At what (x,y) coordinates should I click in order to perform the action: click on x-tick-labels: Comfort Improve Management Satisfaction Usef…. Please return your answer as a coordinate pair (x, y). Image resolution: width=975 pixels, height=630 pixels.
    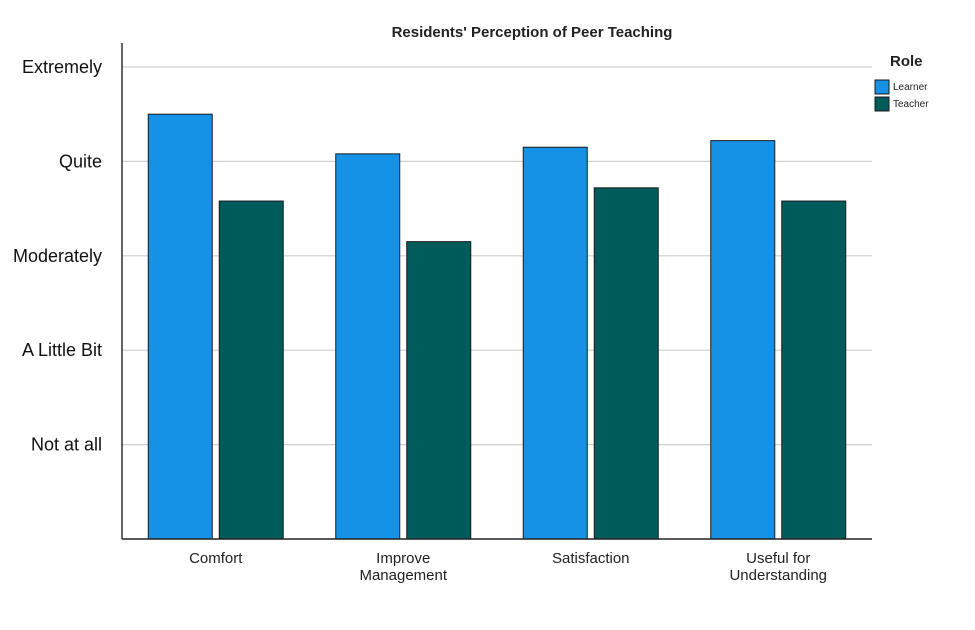
    Looking at the image, I should click on (508, 567).